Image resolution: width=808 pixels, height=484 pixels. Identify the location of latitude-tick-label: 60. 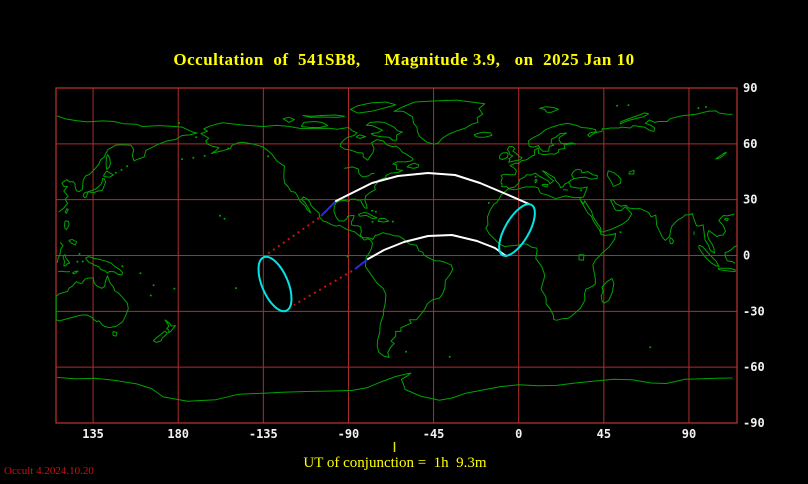
(750, 144).